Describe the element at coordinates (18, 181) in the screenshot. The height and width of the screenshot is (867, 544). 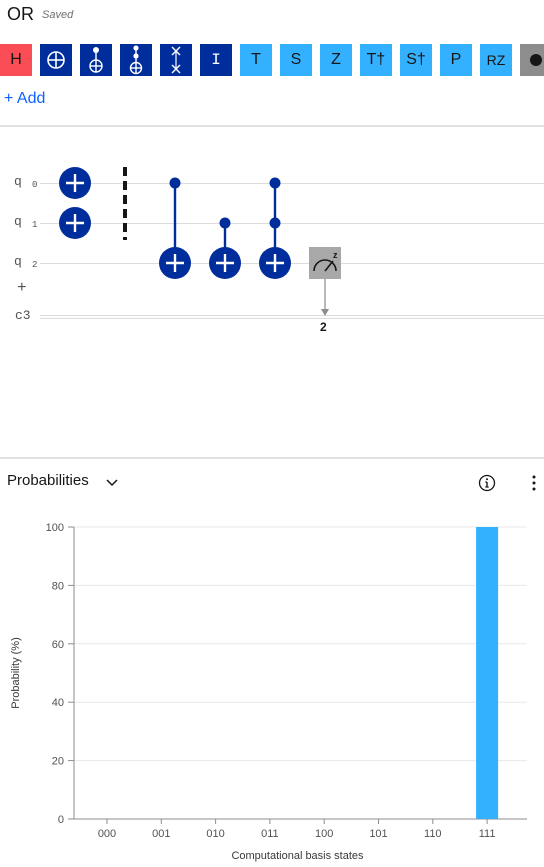
I see `qubit-label-q0: q` at that location.